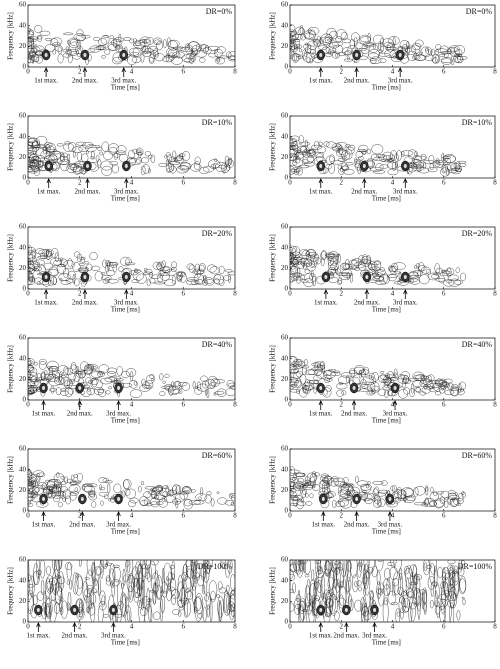 Image resolution: width=500 pixels, height=669 pixels. Describe the element at coordinates (184, 294) in the screenshot. I see `x-tick-label: 6` at that location.